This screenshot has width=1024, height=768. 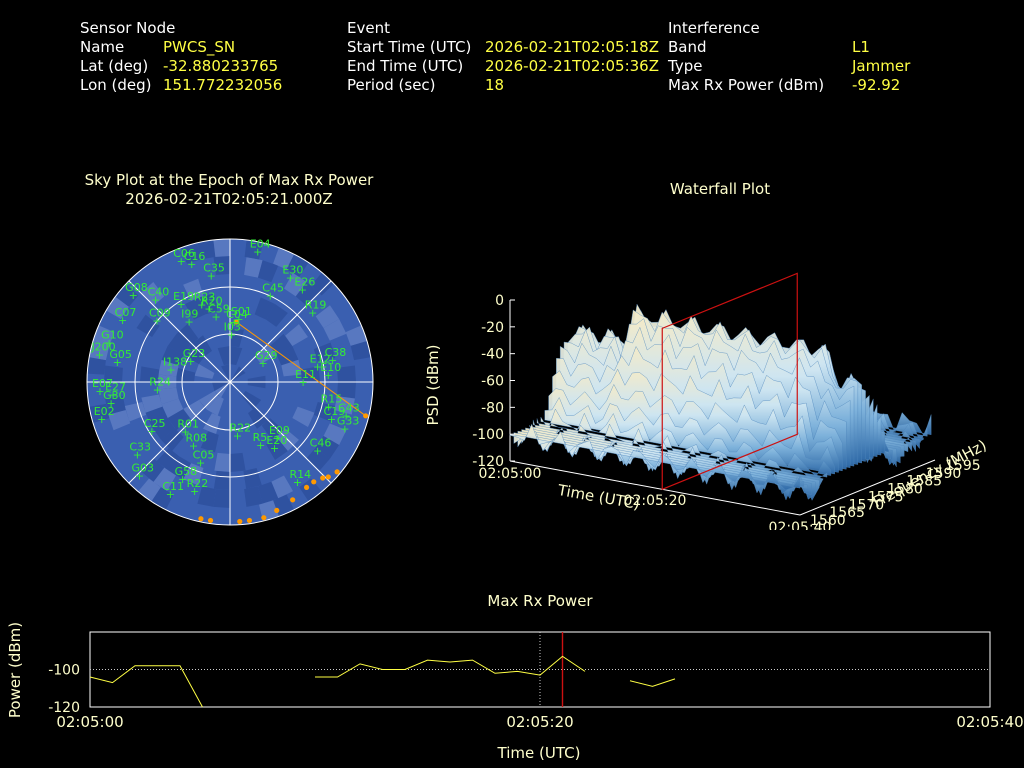 I want to click on event-heading: Event, so click(x=368, y=28).